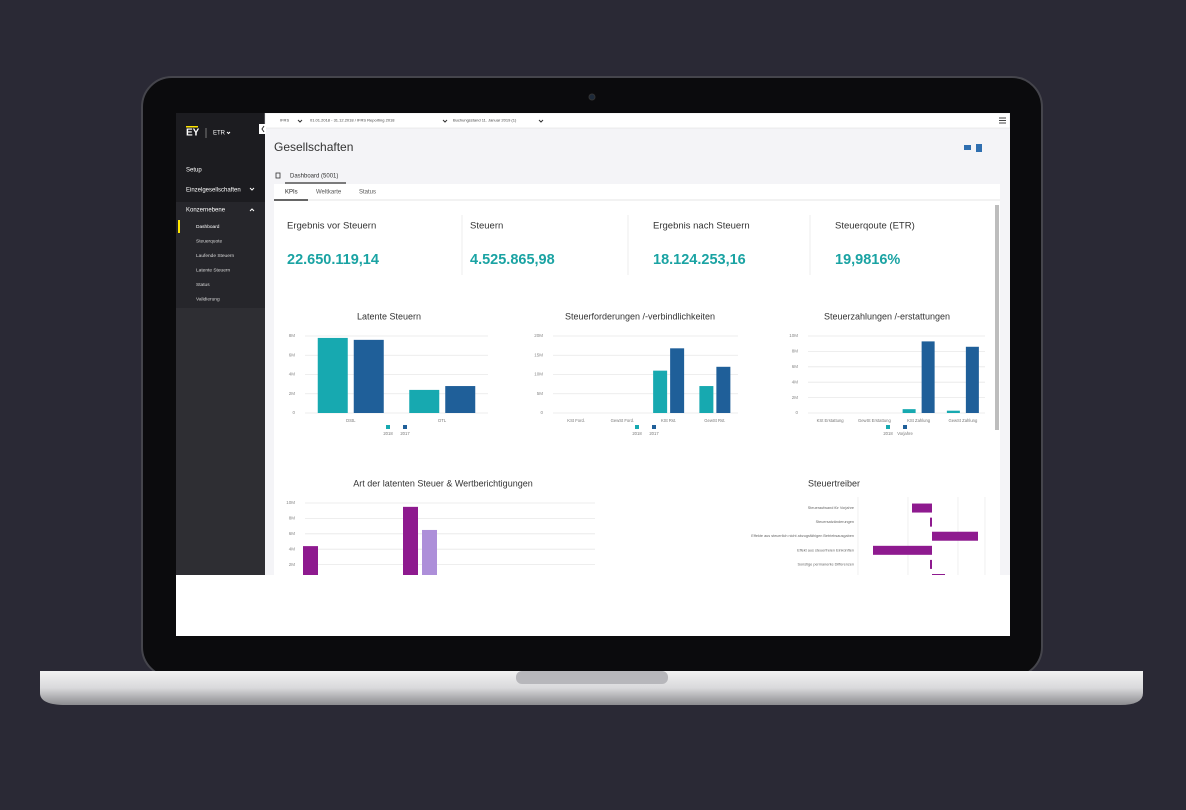  What do you see at coordinates (701, 226) in the screenshot?
I see `kpi-label: Ergebnis nach Steuern` at bounding box center [701, 226].